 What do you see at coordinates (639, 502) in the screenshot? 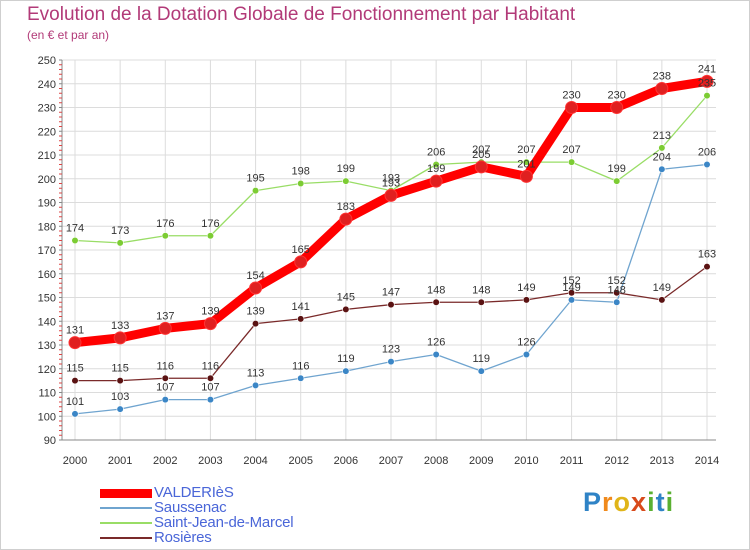
I see `logo-letter: x` at bounding box center [639, 502].